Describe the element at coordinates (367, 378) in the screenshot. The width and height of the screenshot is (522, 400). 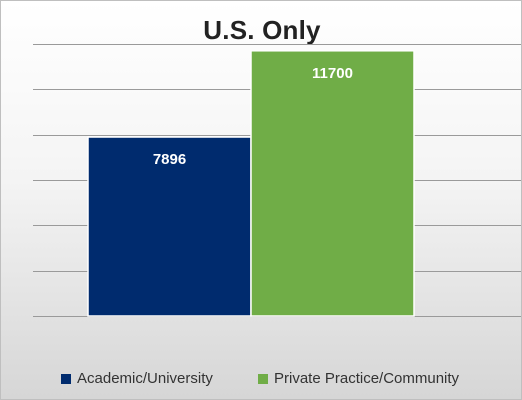
I see `legend-label-2: Private Practice/Community` at that location.